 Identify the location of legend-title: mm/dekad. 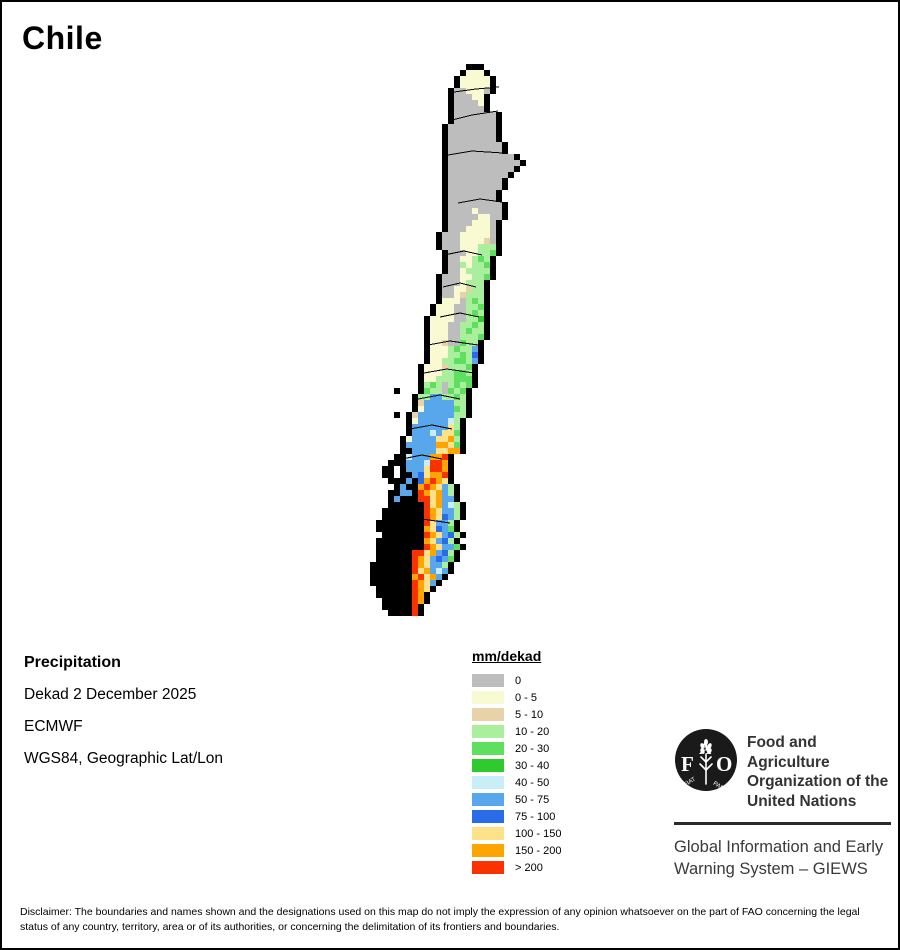
(507, 656).